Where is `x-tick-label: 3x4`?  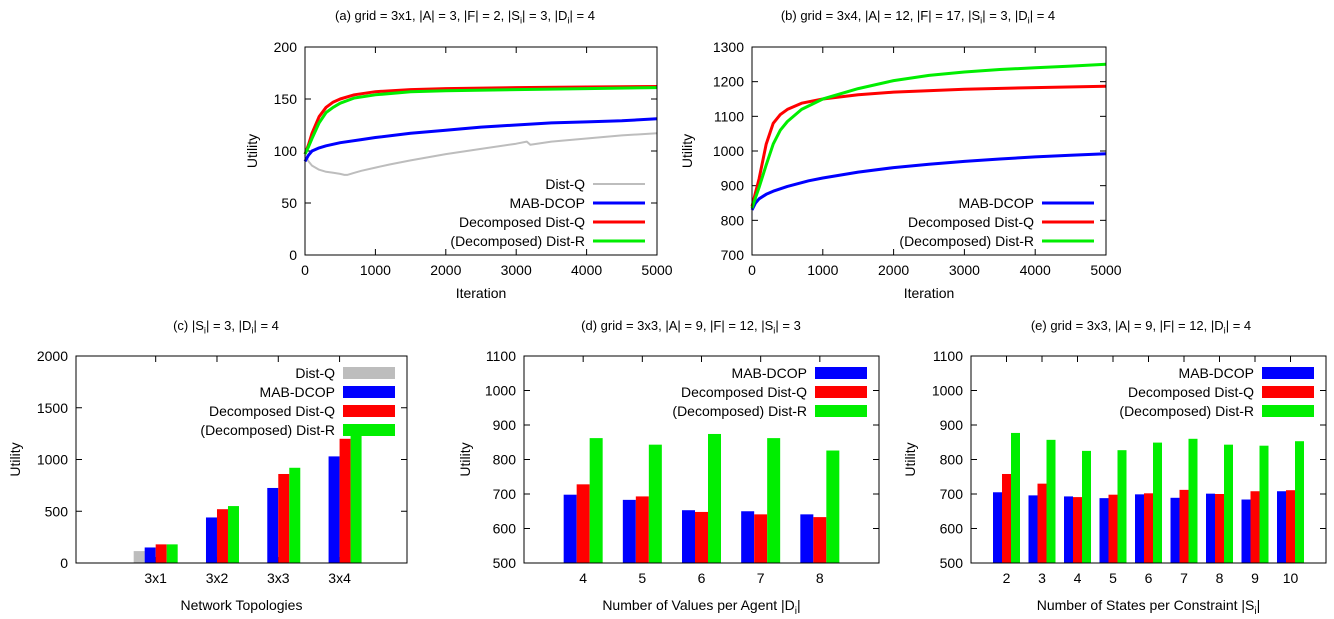
x-tick-label: 3x4 is located at coordinates (339, 578).